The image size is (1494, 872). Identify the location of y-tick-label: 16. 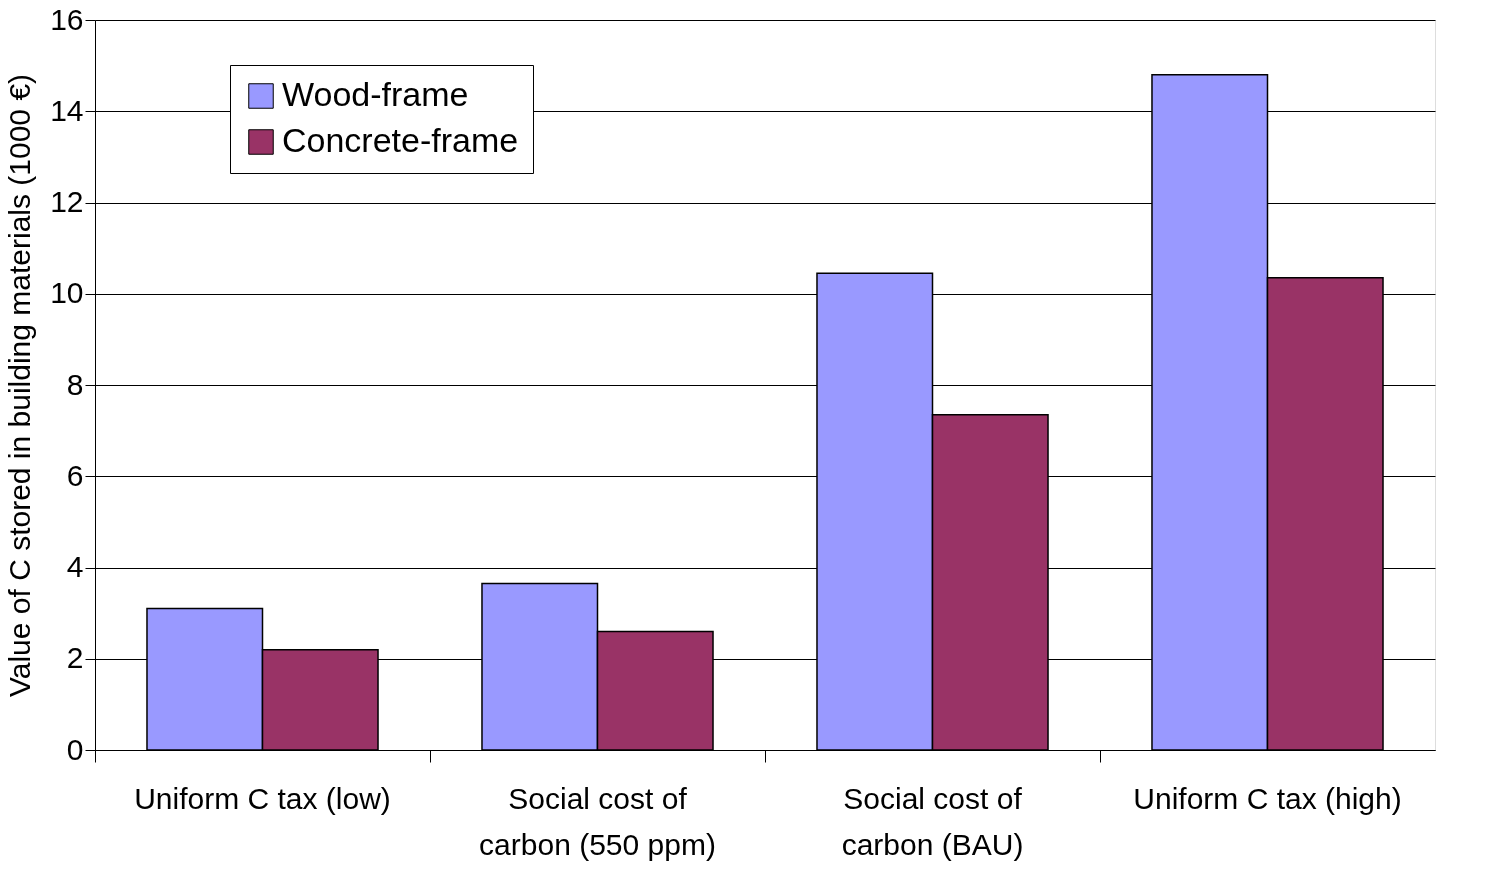
(67, 19).